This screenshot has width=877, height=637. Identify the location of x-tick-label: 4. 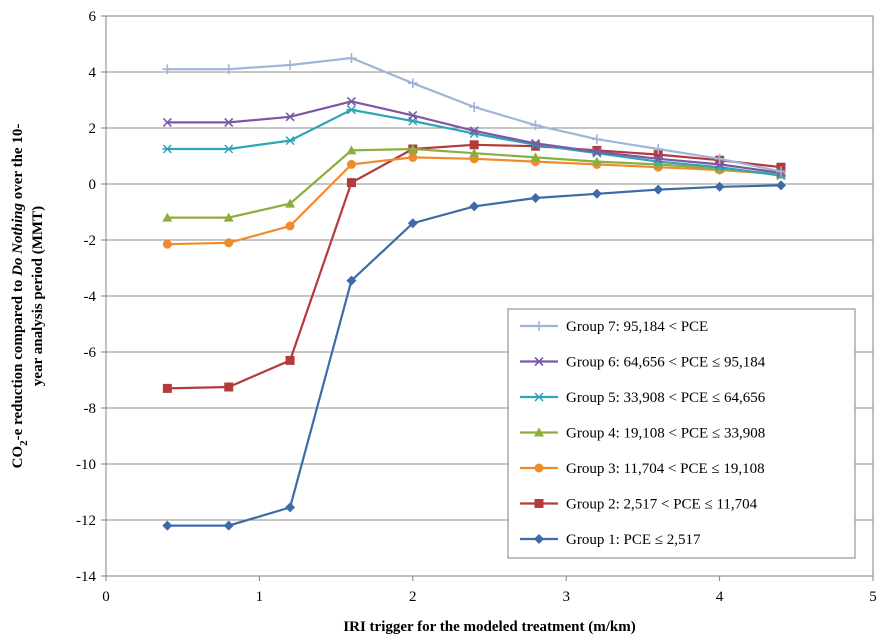
(720, 597).